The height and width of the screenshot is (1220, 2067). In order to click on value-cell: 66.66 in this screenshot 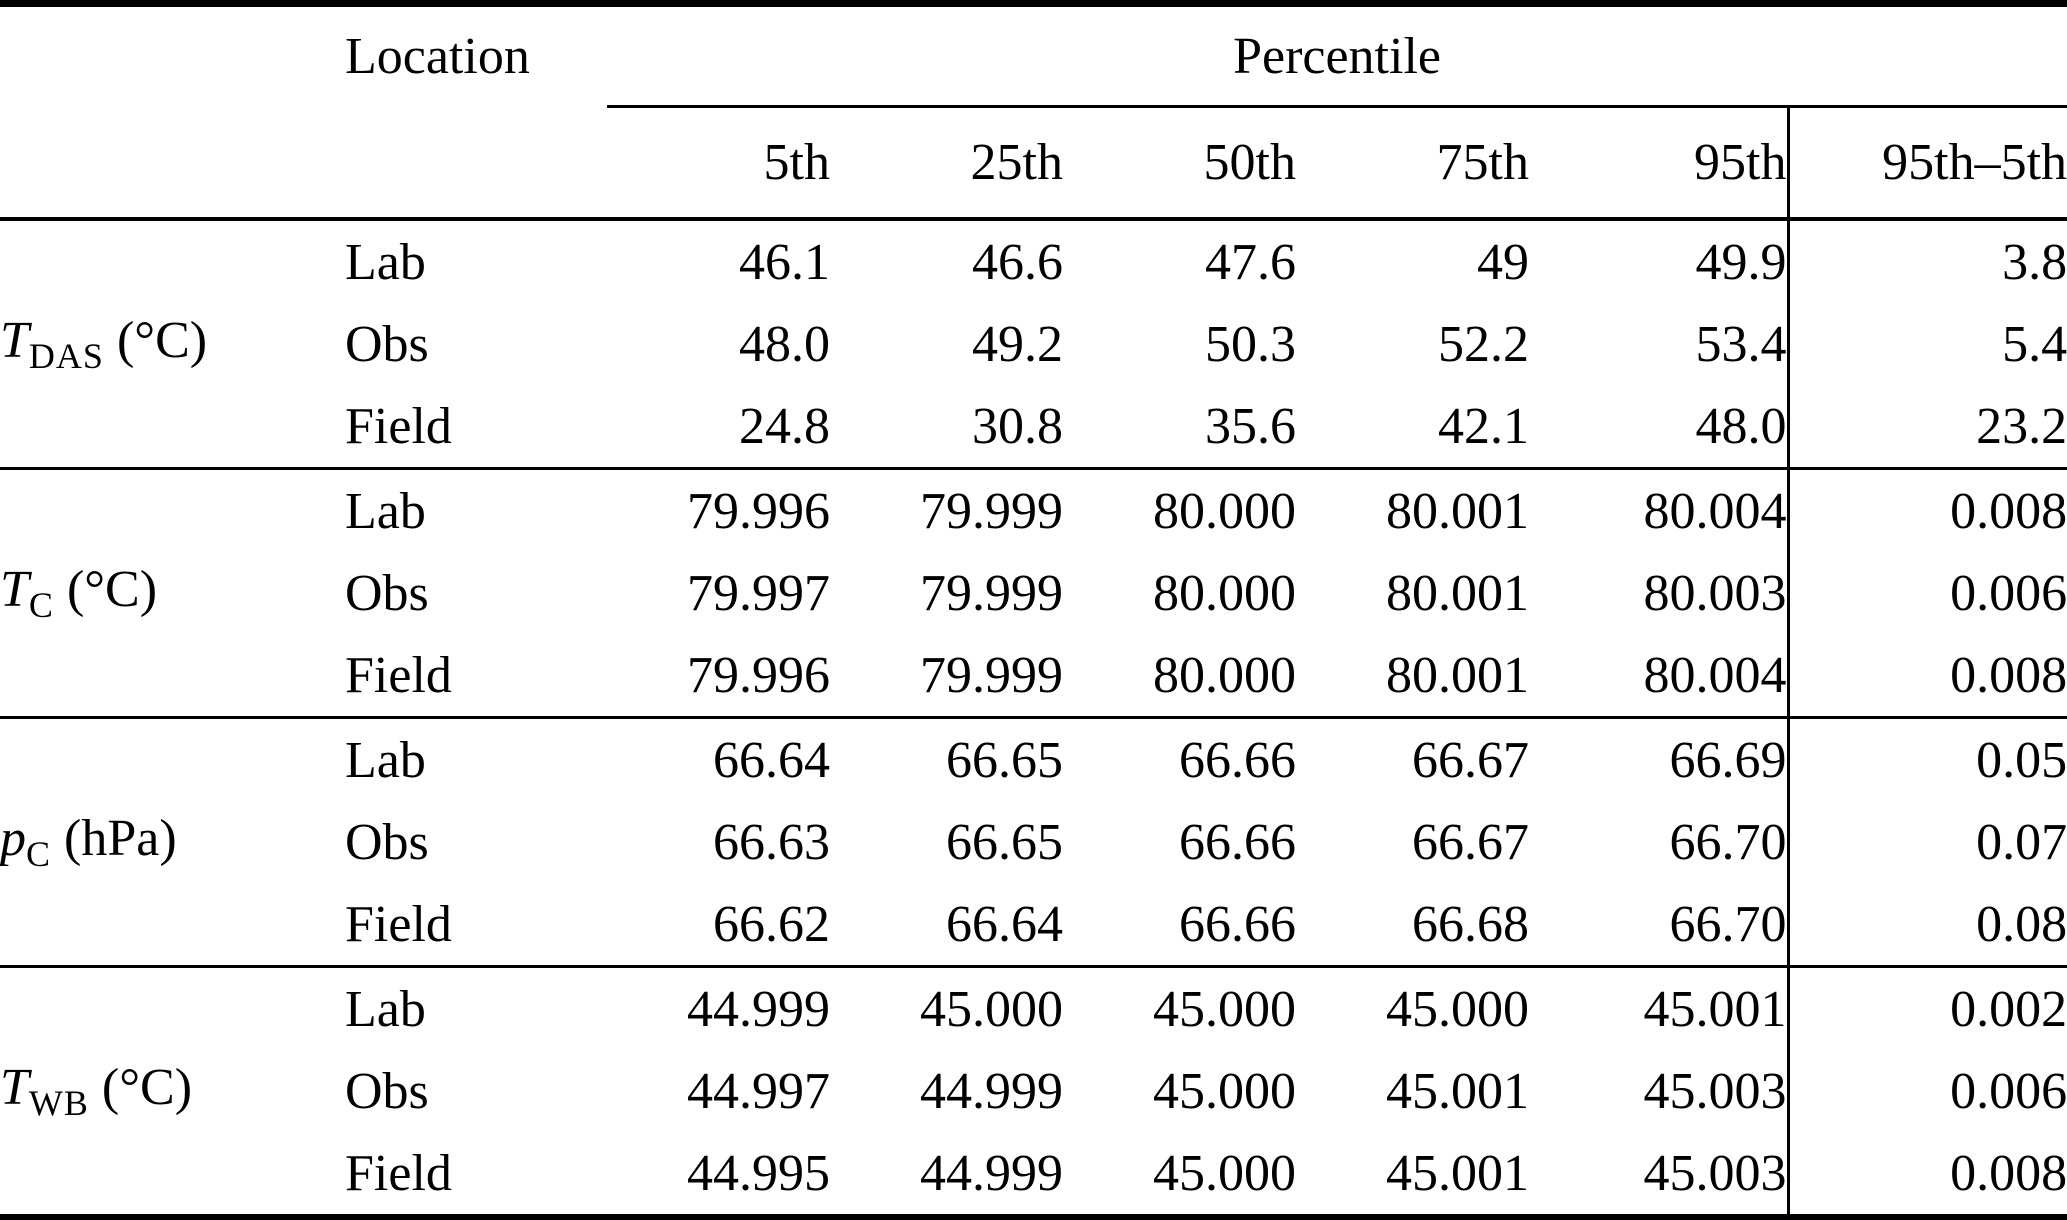, I will do `click(1237, 924)`.